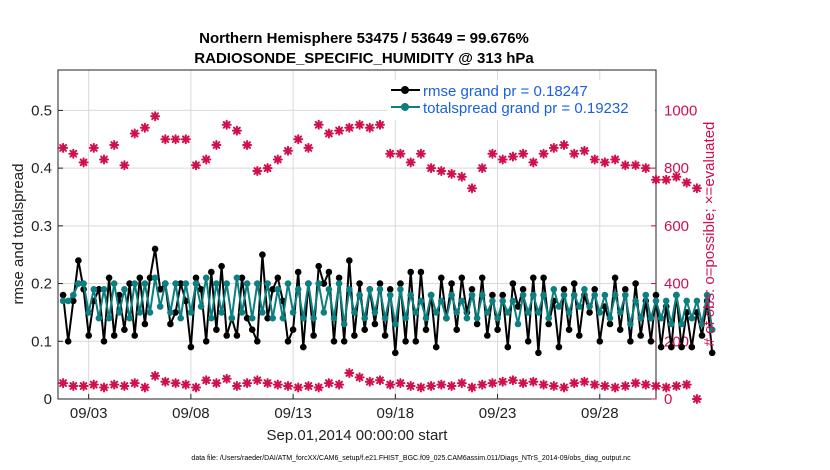 This screenshot has width=830, height=470. I want to click on x-tick-label: 09/13, so click(293, 413).